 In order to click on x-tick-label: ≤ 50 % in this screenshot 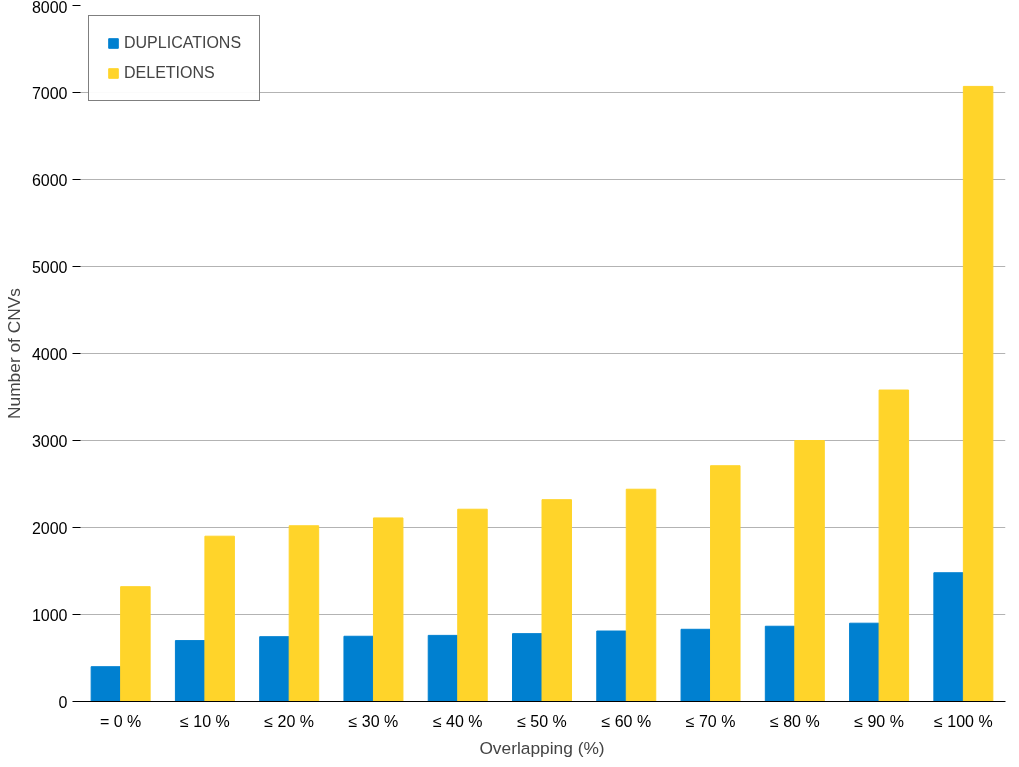, I will do `click(542, 721)`.